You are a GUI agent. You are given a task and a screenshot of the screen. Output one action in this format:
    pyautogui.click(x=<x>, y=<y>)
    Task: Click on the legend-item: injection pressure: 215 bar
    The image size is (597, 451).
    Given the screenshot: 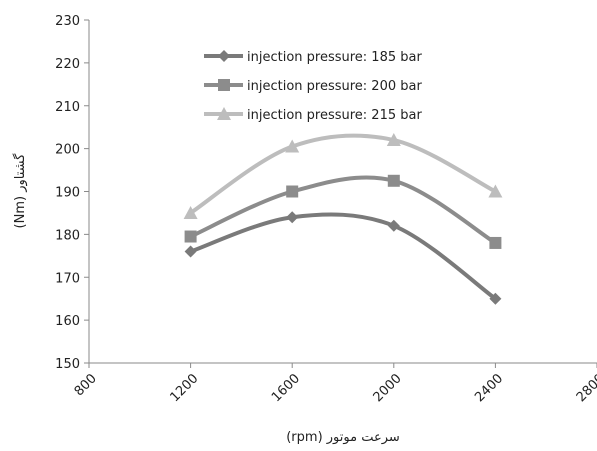 What is the action you would take?
    pyautogui.click(x=313, y=115)
    